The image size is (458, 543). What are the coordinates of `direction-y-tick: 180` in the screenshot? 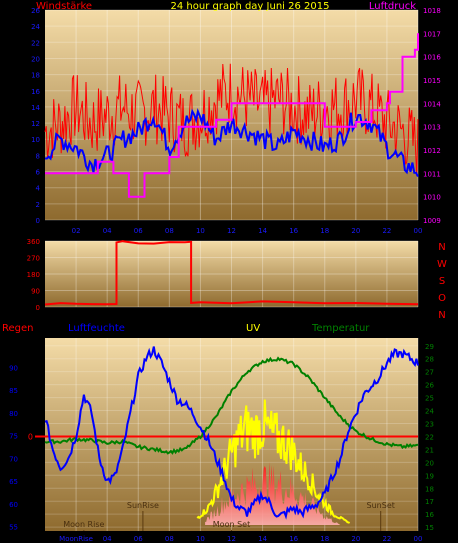 It's located at (33, 275).